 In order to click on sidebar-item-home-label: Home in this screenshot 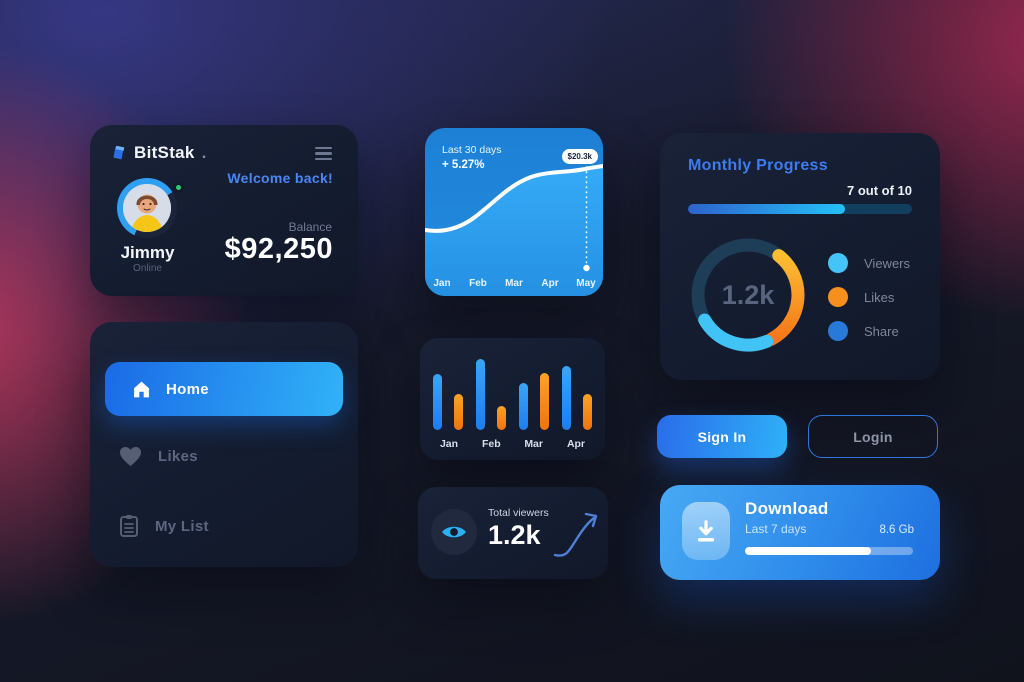, I will do `click(187, 389)`.